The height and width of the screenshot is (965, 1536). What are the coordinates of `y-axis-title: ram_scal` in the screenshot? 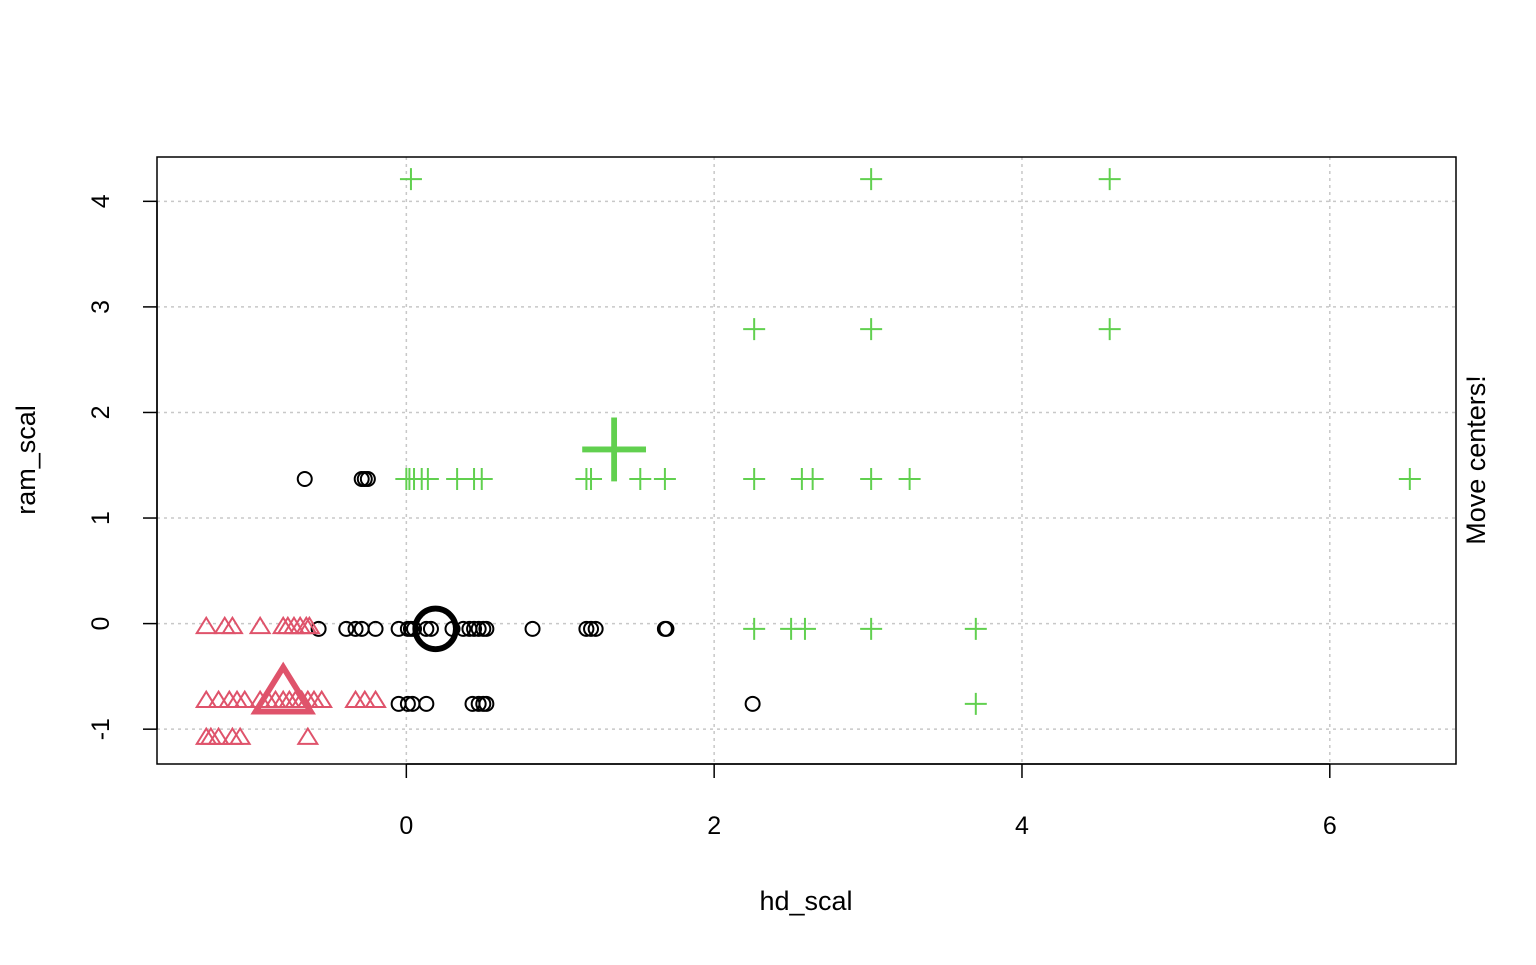 It's located at (26, 460).